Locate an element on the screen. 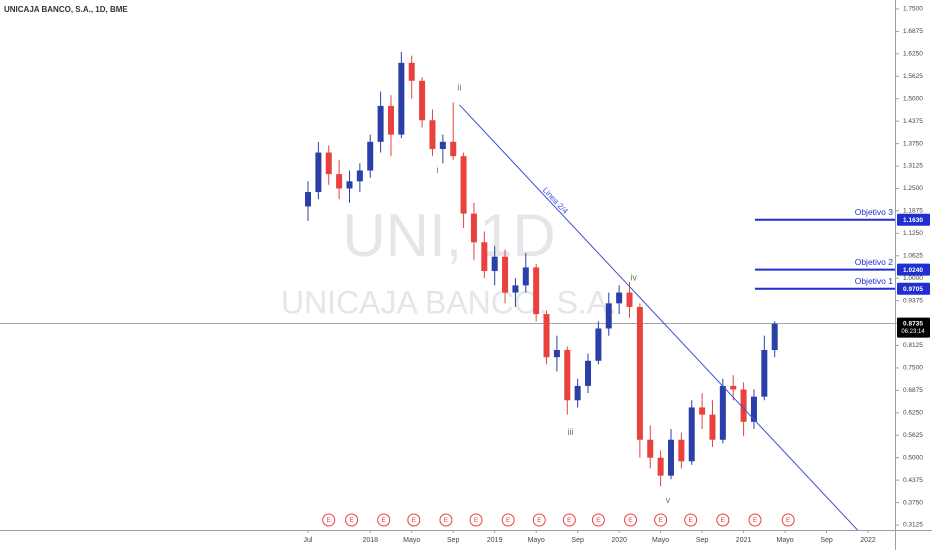  wave-label: v is located at coordinates (668, 500).